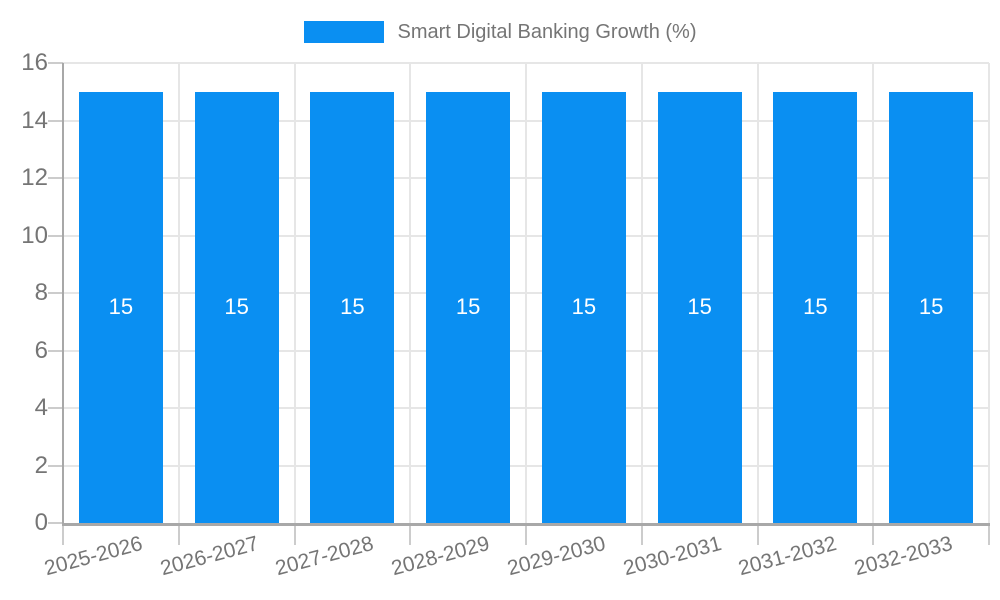 The width and height of the screenshot is (1000, 600). What do you see at coordinates (34, 62) in the screenshot?
I see `y-axis-tick-label: 16` at bounding box center [34, 62].